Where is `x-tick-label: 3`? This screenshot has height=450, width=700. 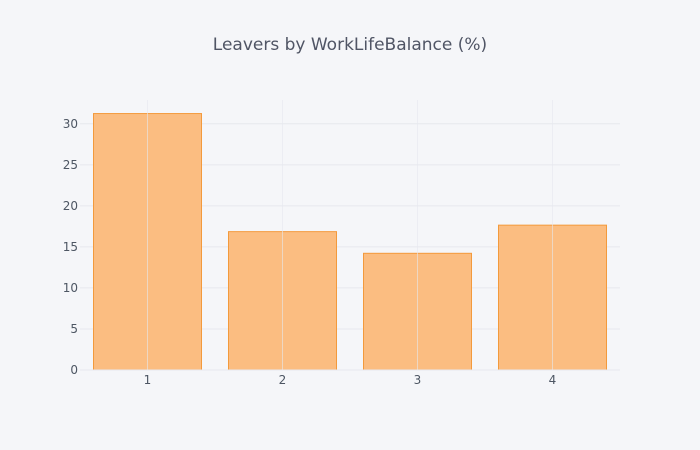
x-tick-label: 3 is located at coordinates (418, 380).